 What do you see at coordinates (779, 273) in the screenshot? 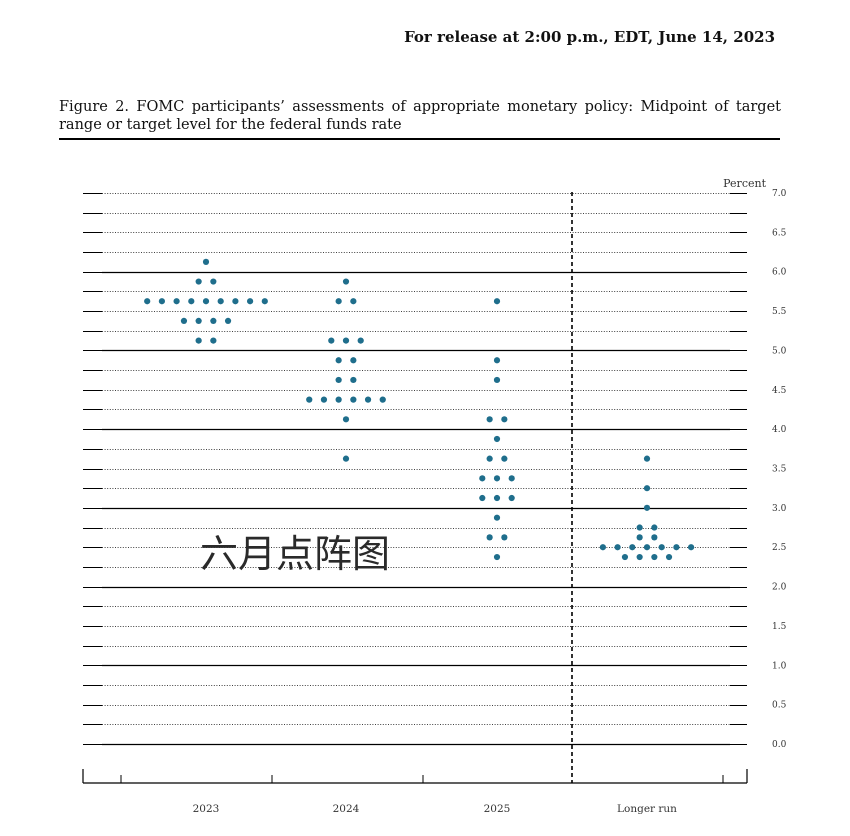
I see `y-tick-label: 6.0` at bounding box center [779, 273].